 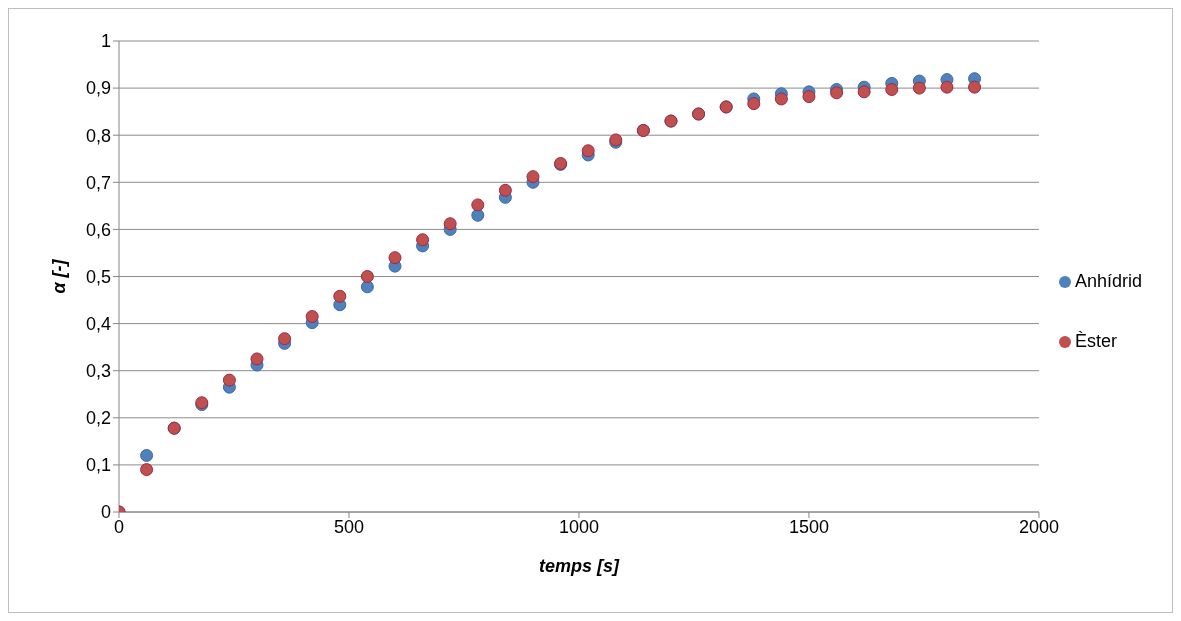 I want to click on legend-label: Anhídrid, so click(x=1108, y=280).